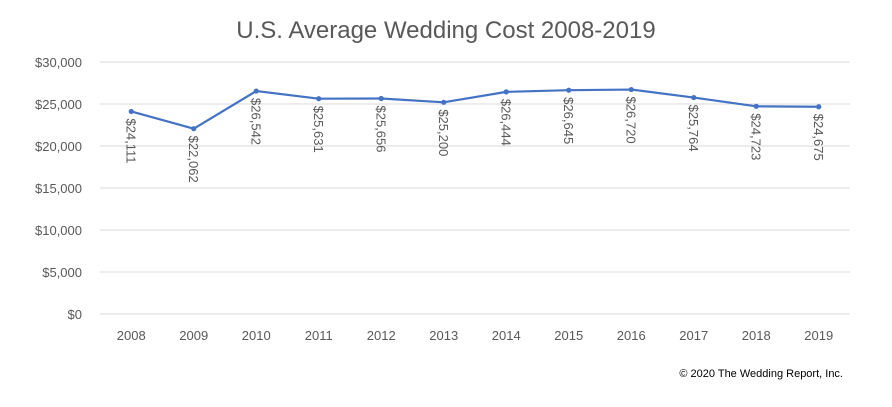 The width and height of the screenshot is (892, 407). I want to click on y-tick-label: $15,000, so click(58, 188).